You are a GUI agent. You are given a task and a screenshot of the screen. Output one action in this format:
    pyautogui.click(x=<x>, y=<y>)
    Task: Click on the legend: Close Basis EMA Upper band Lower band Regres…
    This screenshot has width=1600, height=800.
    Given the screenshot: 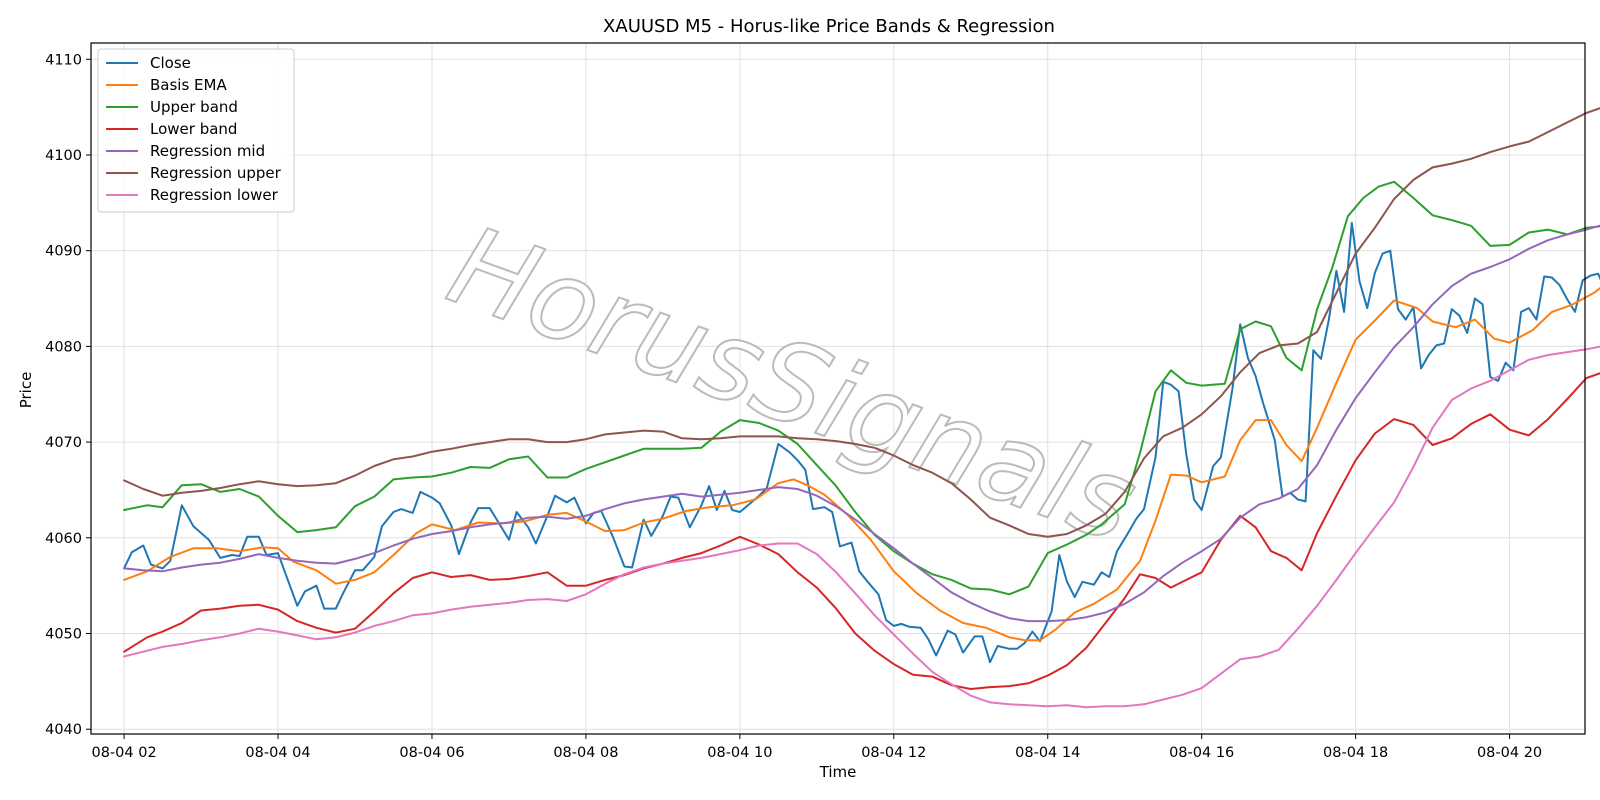 What is the action you would take?
    pyautogui.click(x=196, y=130)
    